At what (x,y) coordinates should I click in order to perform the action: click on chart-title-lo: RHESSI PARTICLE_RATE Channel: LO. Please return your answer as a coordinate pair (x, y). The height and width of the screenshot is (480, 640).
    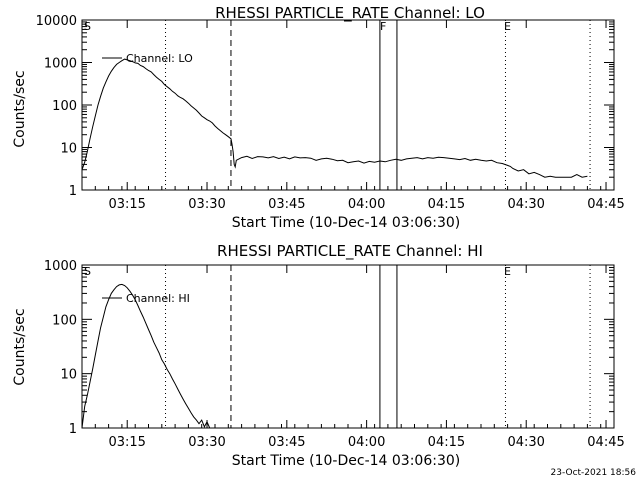
    Looking at the image, I should click on (350, 13).